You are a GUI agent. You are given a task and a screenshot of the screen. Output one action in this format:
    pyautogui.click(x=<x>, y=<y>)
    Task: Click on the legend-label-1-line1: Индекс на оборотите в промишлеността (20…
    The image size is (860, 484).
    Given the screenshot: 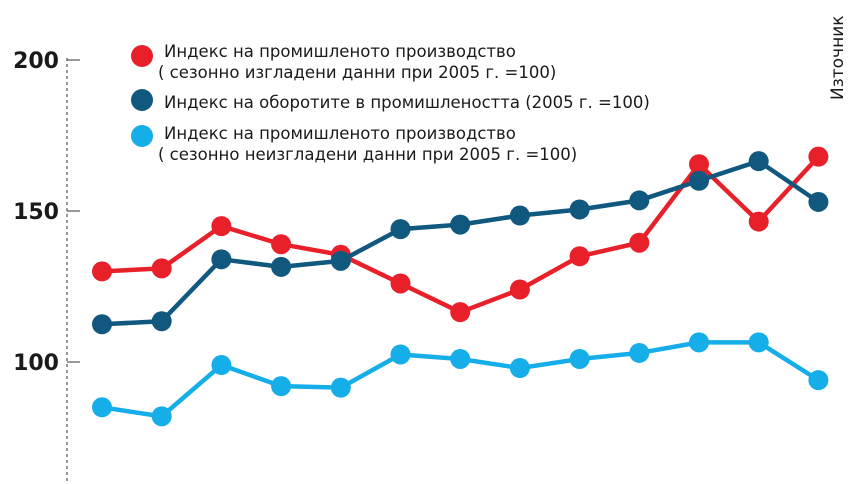 What is the action you would take?
    pyautogui.click(x=407, y=102)
    